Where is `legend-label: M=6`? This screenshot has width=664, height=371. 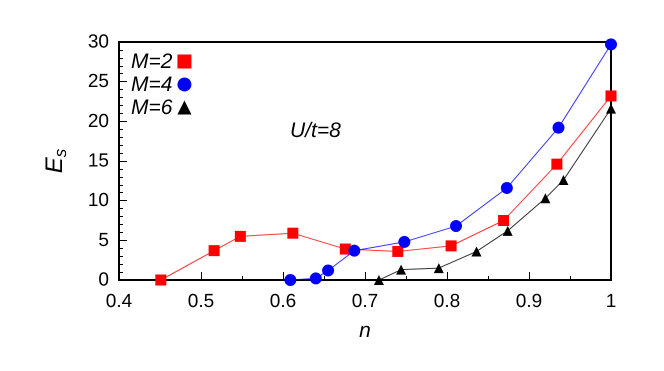 legend-label: M=6 is located at coordinates (152, 107).